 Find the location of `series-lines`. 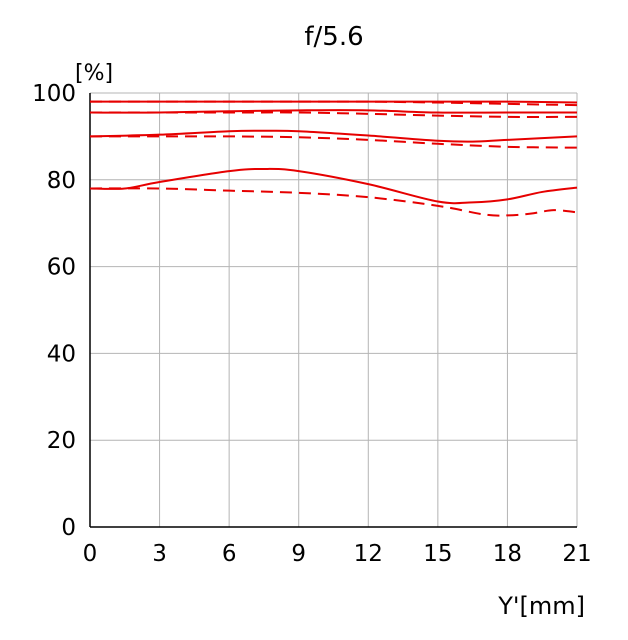

series-lines is located at coordinates (333, 158).